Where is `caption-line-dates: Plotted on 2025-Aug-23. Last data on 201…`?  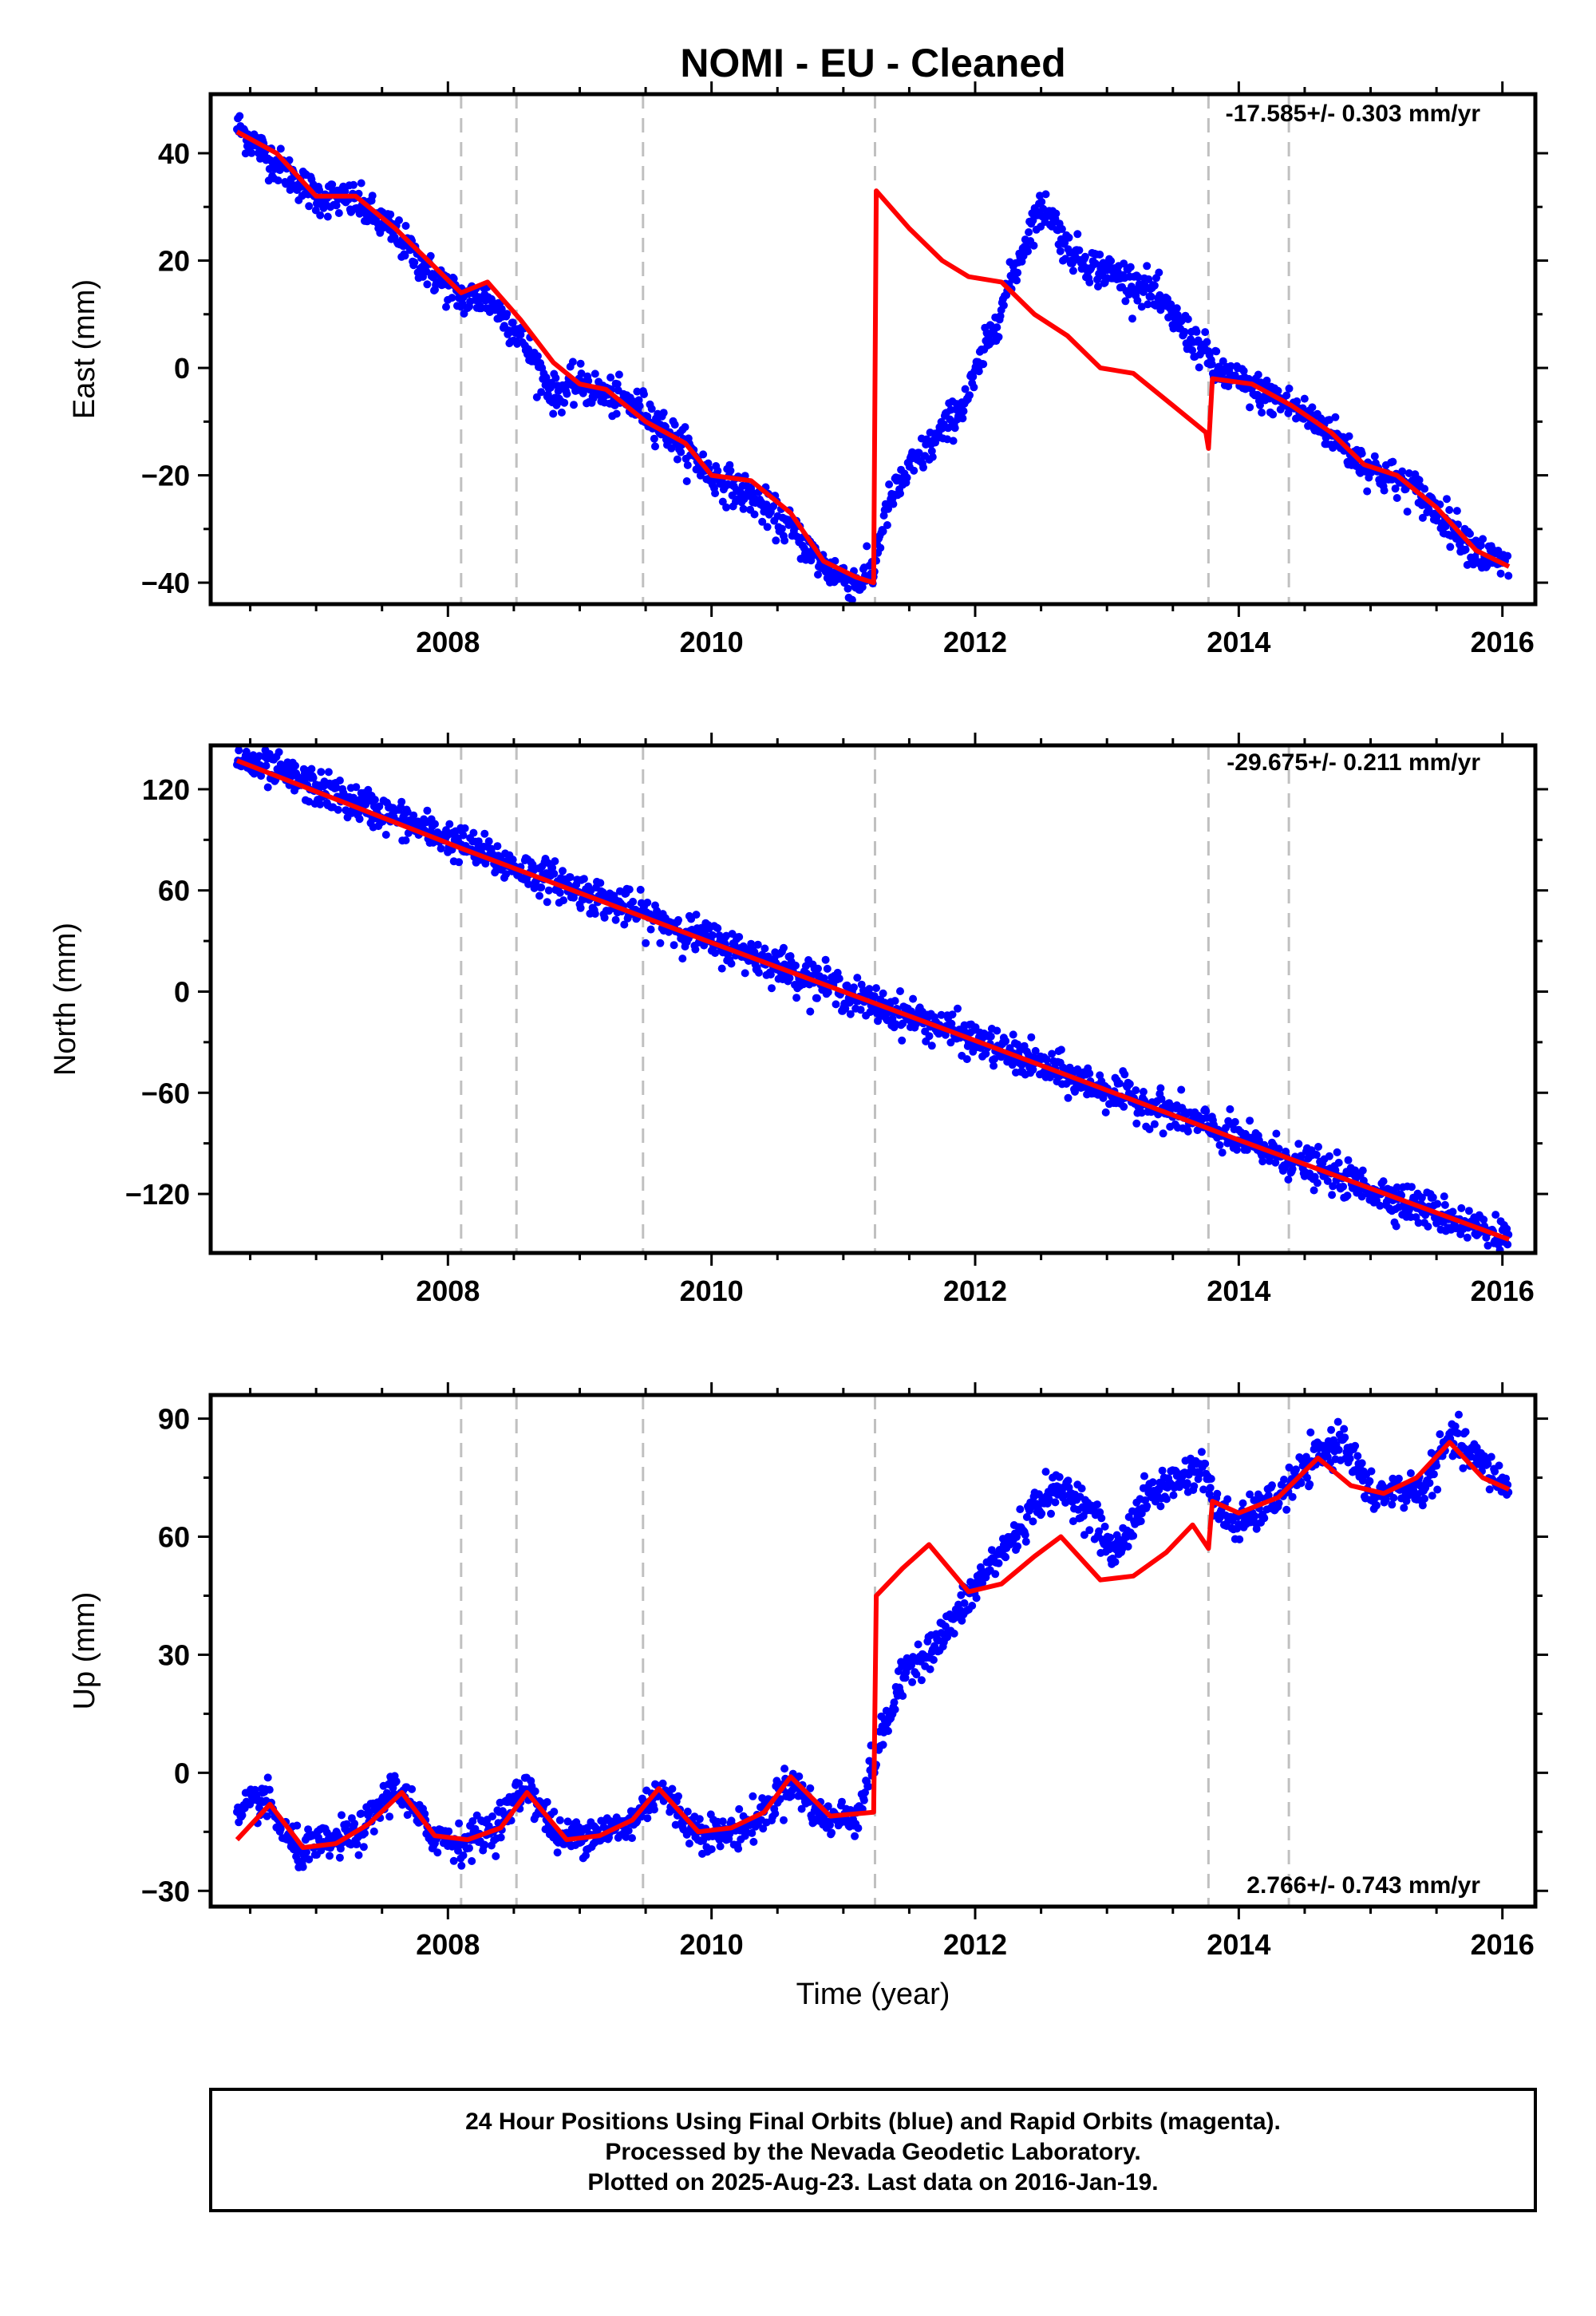
caption-line-dates: Plotted on 2025-Aug-23. Last data on 201… is located at coordinates (873, 2182).